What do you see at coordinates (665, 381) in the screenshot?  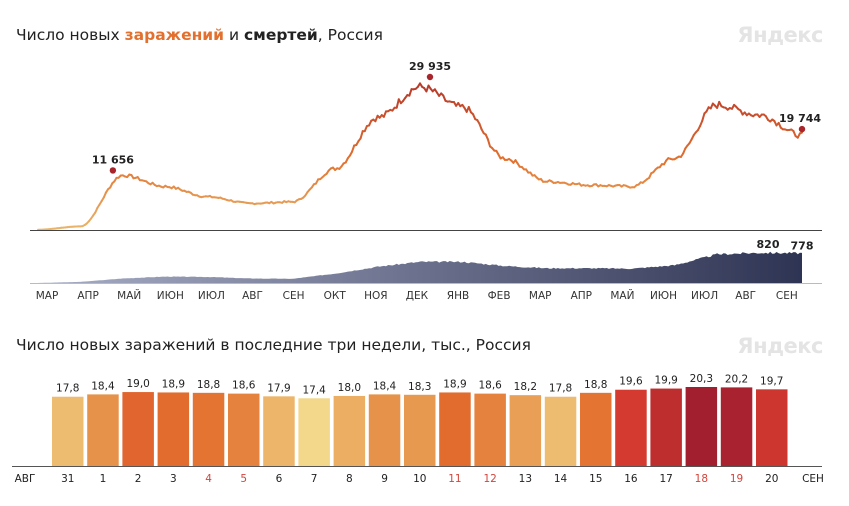 I see `bar-value-label: 19,9` at bounding box center [665, 381].